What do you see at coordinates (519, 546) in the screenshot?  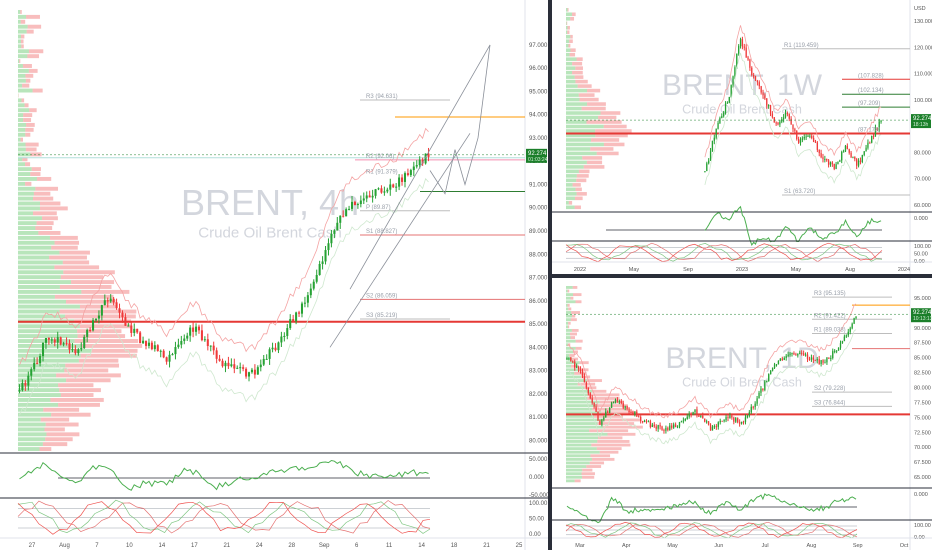 I see `x-tick-label: 25` at bounding box center [519, 546].